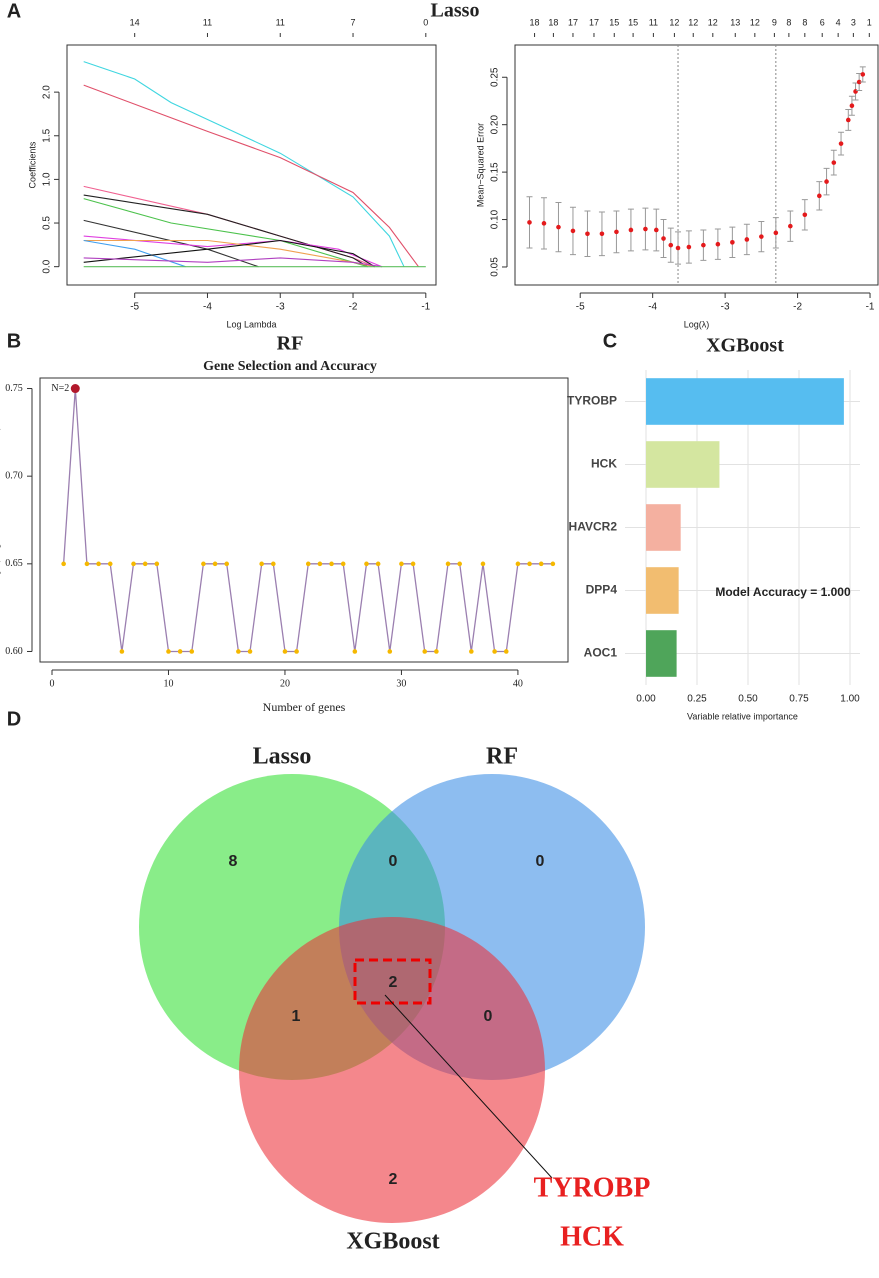 This screenshot has width=879, height=1278. Describe the element at coordinates (502, 757) in the screenshot. I see `set-label: RF` at that location.